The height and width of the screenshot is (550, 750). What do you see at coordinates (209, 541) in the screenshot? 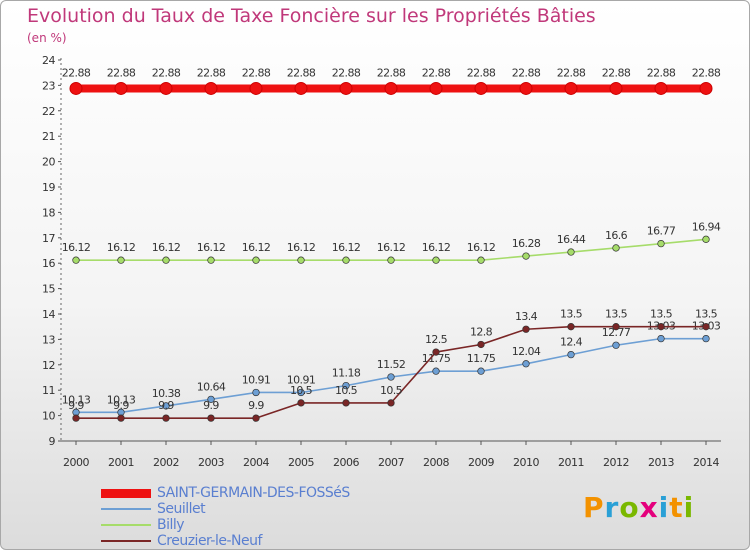
I see `legend-label: Creuzier-le-Neuf` at bounding box center [209, 541].